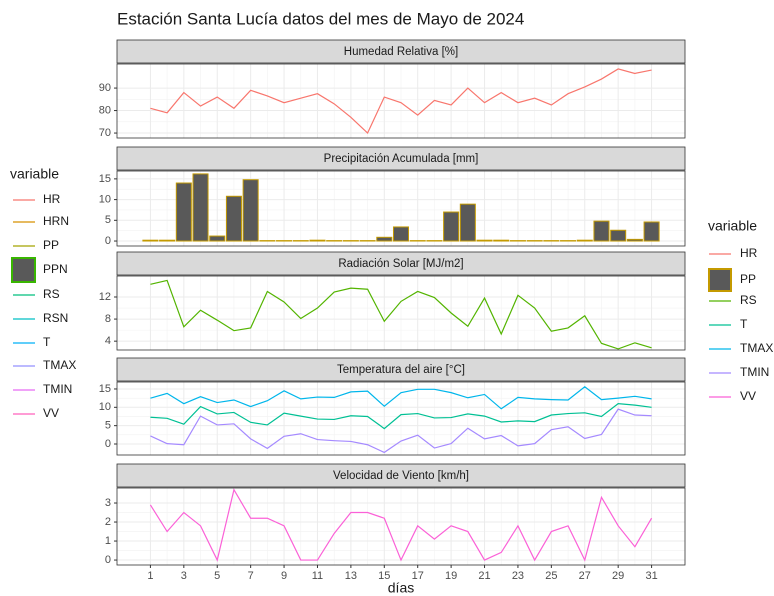  What do you see at coordinates (56, 221) in the screenshot?
I see `legend-label: HRN` at bounding box center [56, 221].